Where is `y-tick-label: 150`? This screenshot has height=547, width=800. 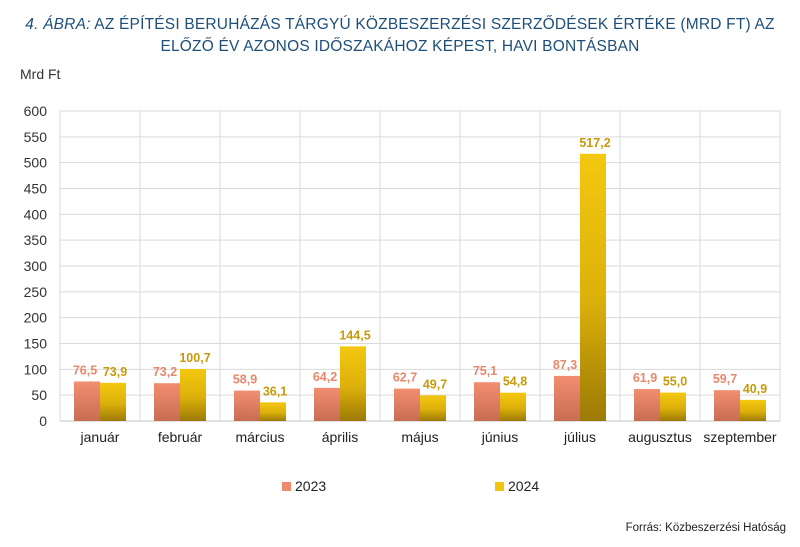 y-tick-label: 150 is located at coordinates (36, 344).